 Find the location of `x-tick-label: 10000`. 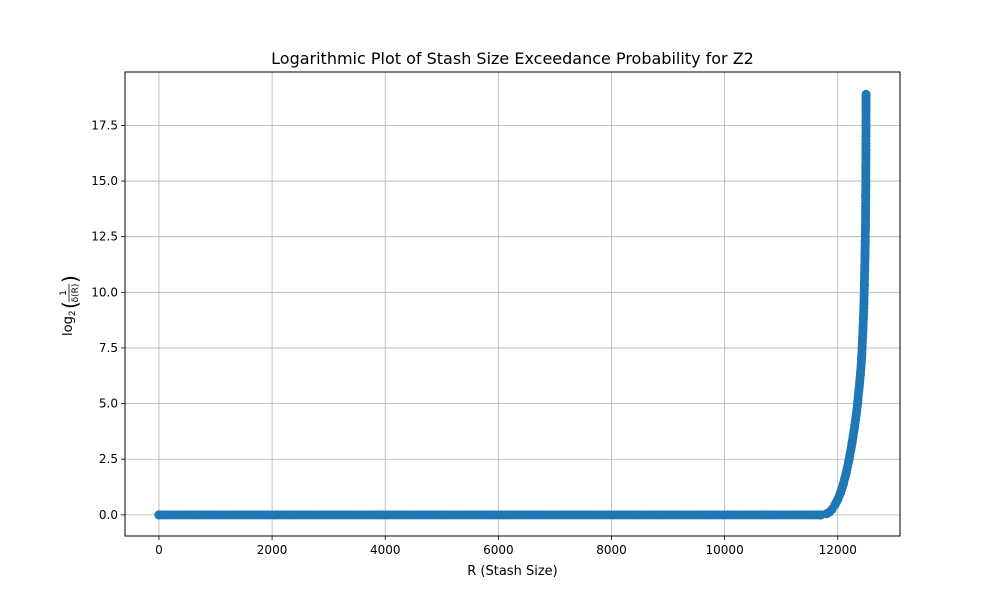

x-tick-label: 10000 is located at coordinates (725, 550).